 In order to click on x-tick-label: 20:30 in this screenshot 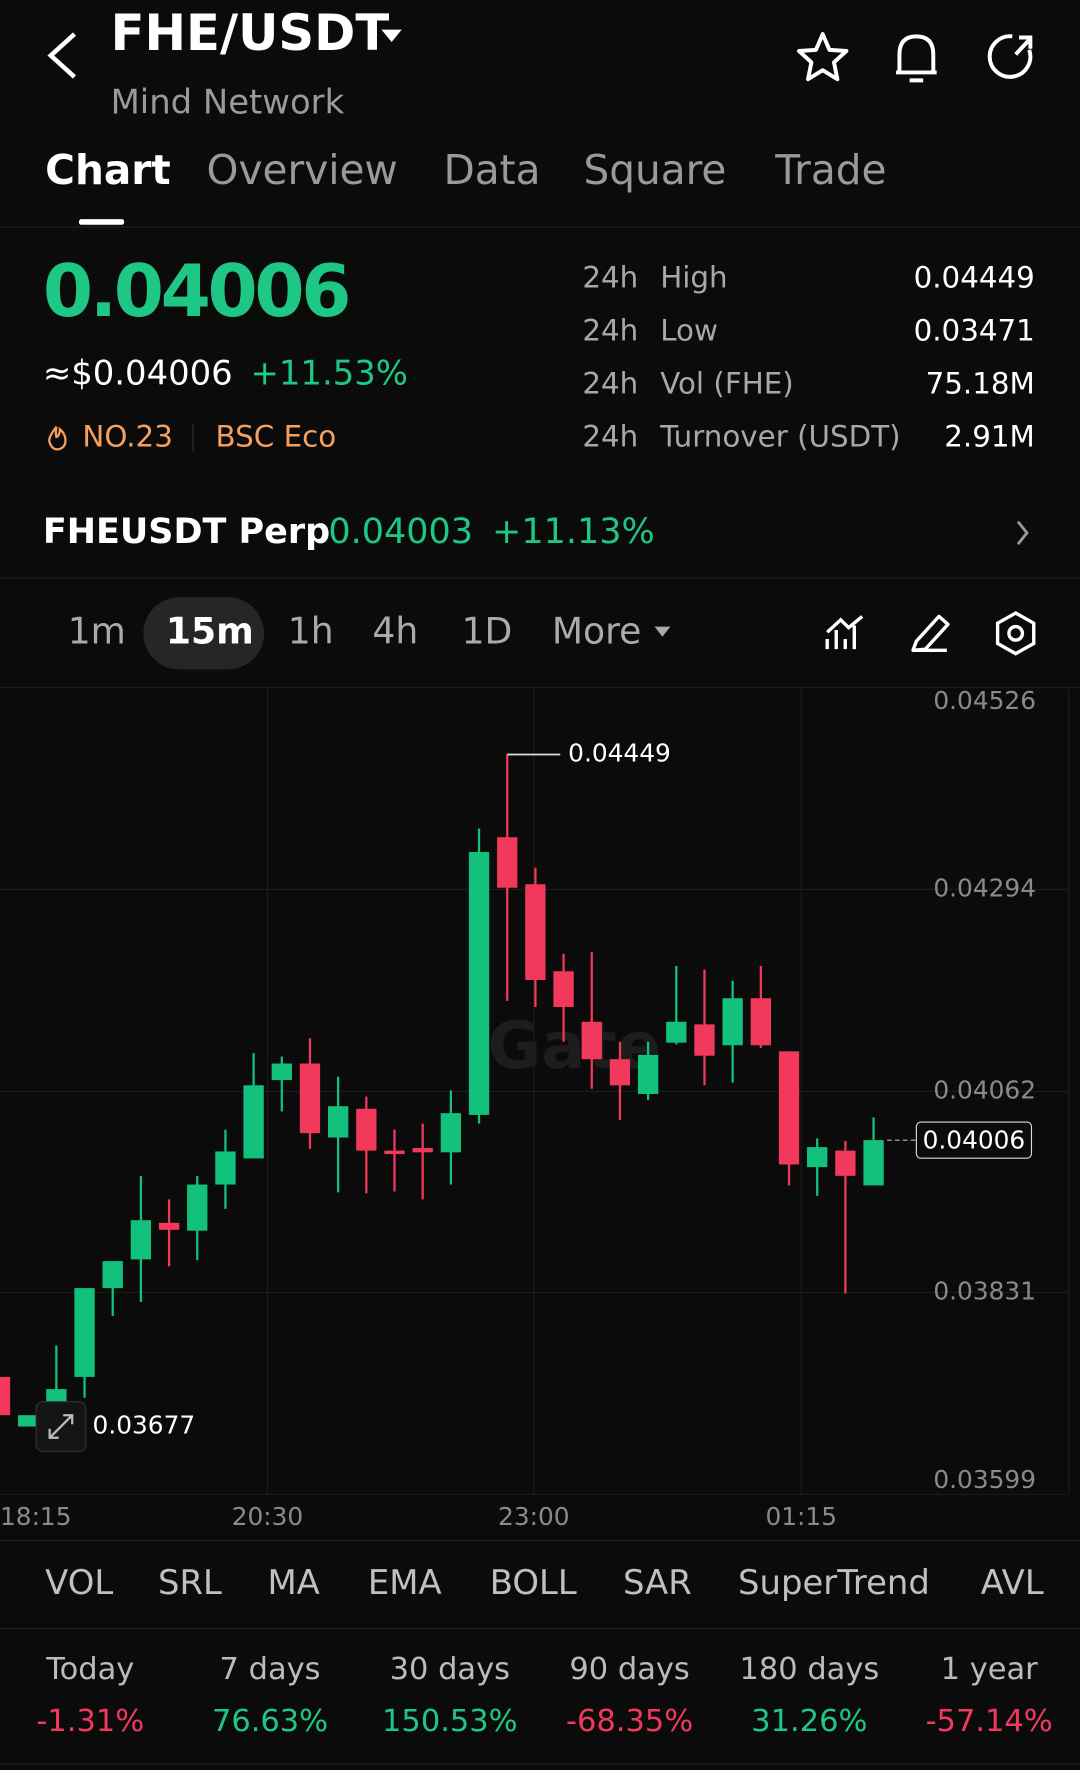, I will do `click(268, 1516)`.